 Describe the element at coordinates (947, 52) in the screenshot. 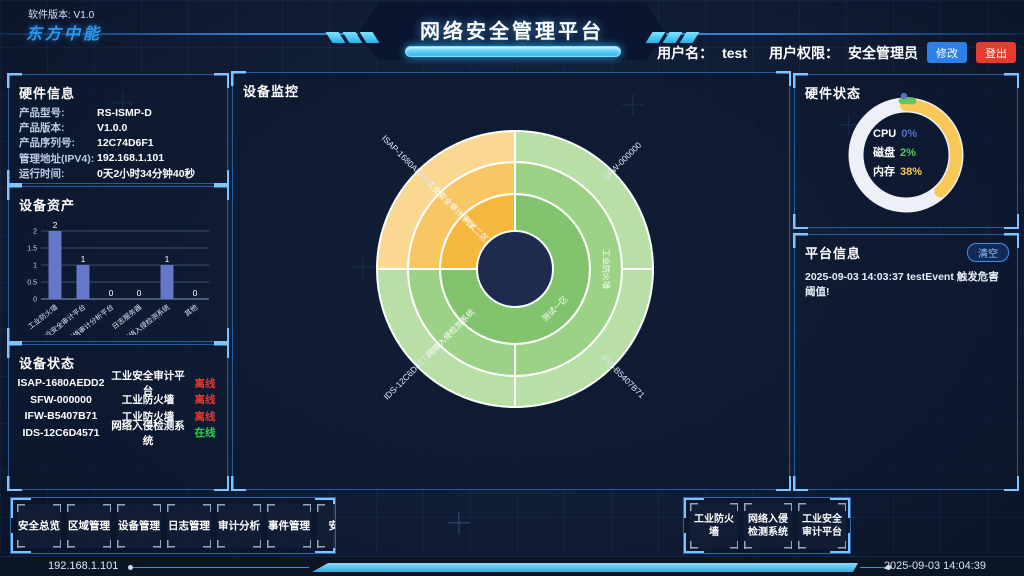

I see `modify-button: 修改` at that location.